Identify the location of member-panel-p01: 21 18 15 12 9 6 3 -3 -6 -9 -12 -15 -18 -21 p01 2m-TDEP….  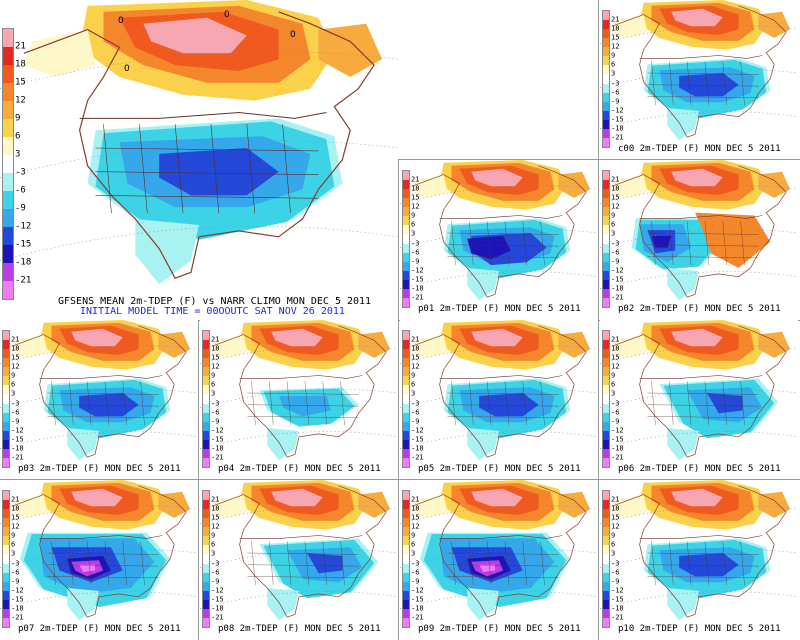
(499, 239).